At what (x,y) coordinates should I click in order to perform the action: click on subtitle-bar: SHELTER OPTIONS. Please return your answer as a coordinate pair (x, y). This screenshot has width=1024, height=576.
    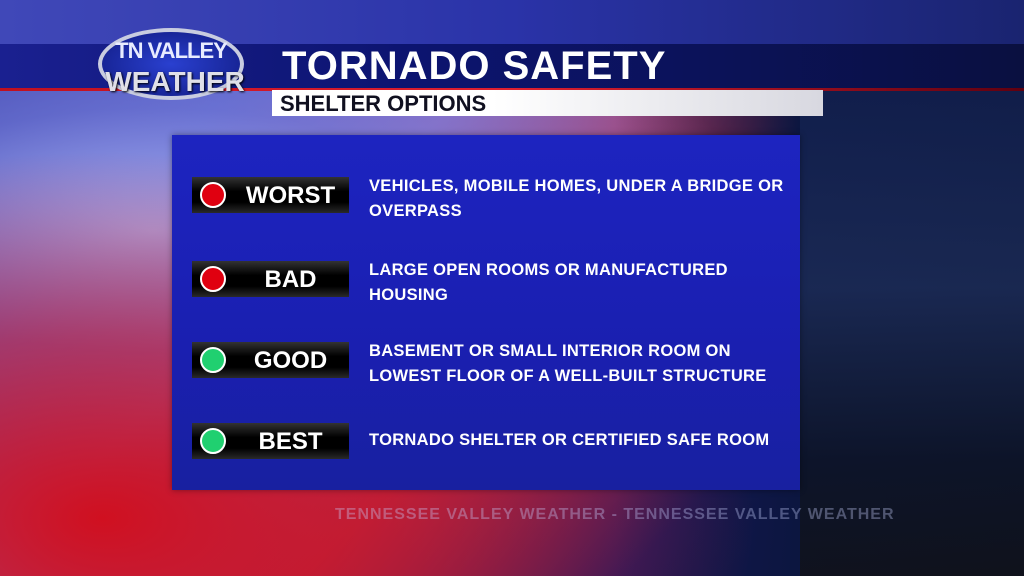
    Looking at the image, I should click on (547, 103).